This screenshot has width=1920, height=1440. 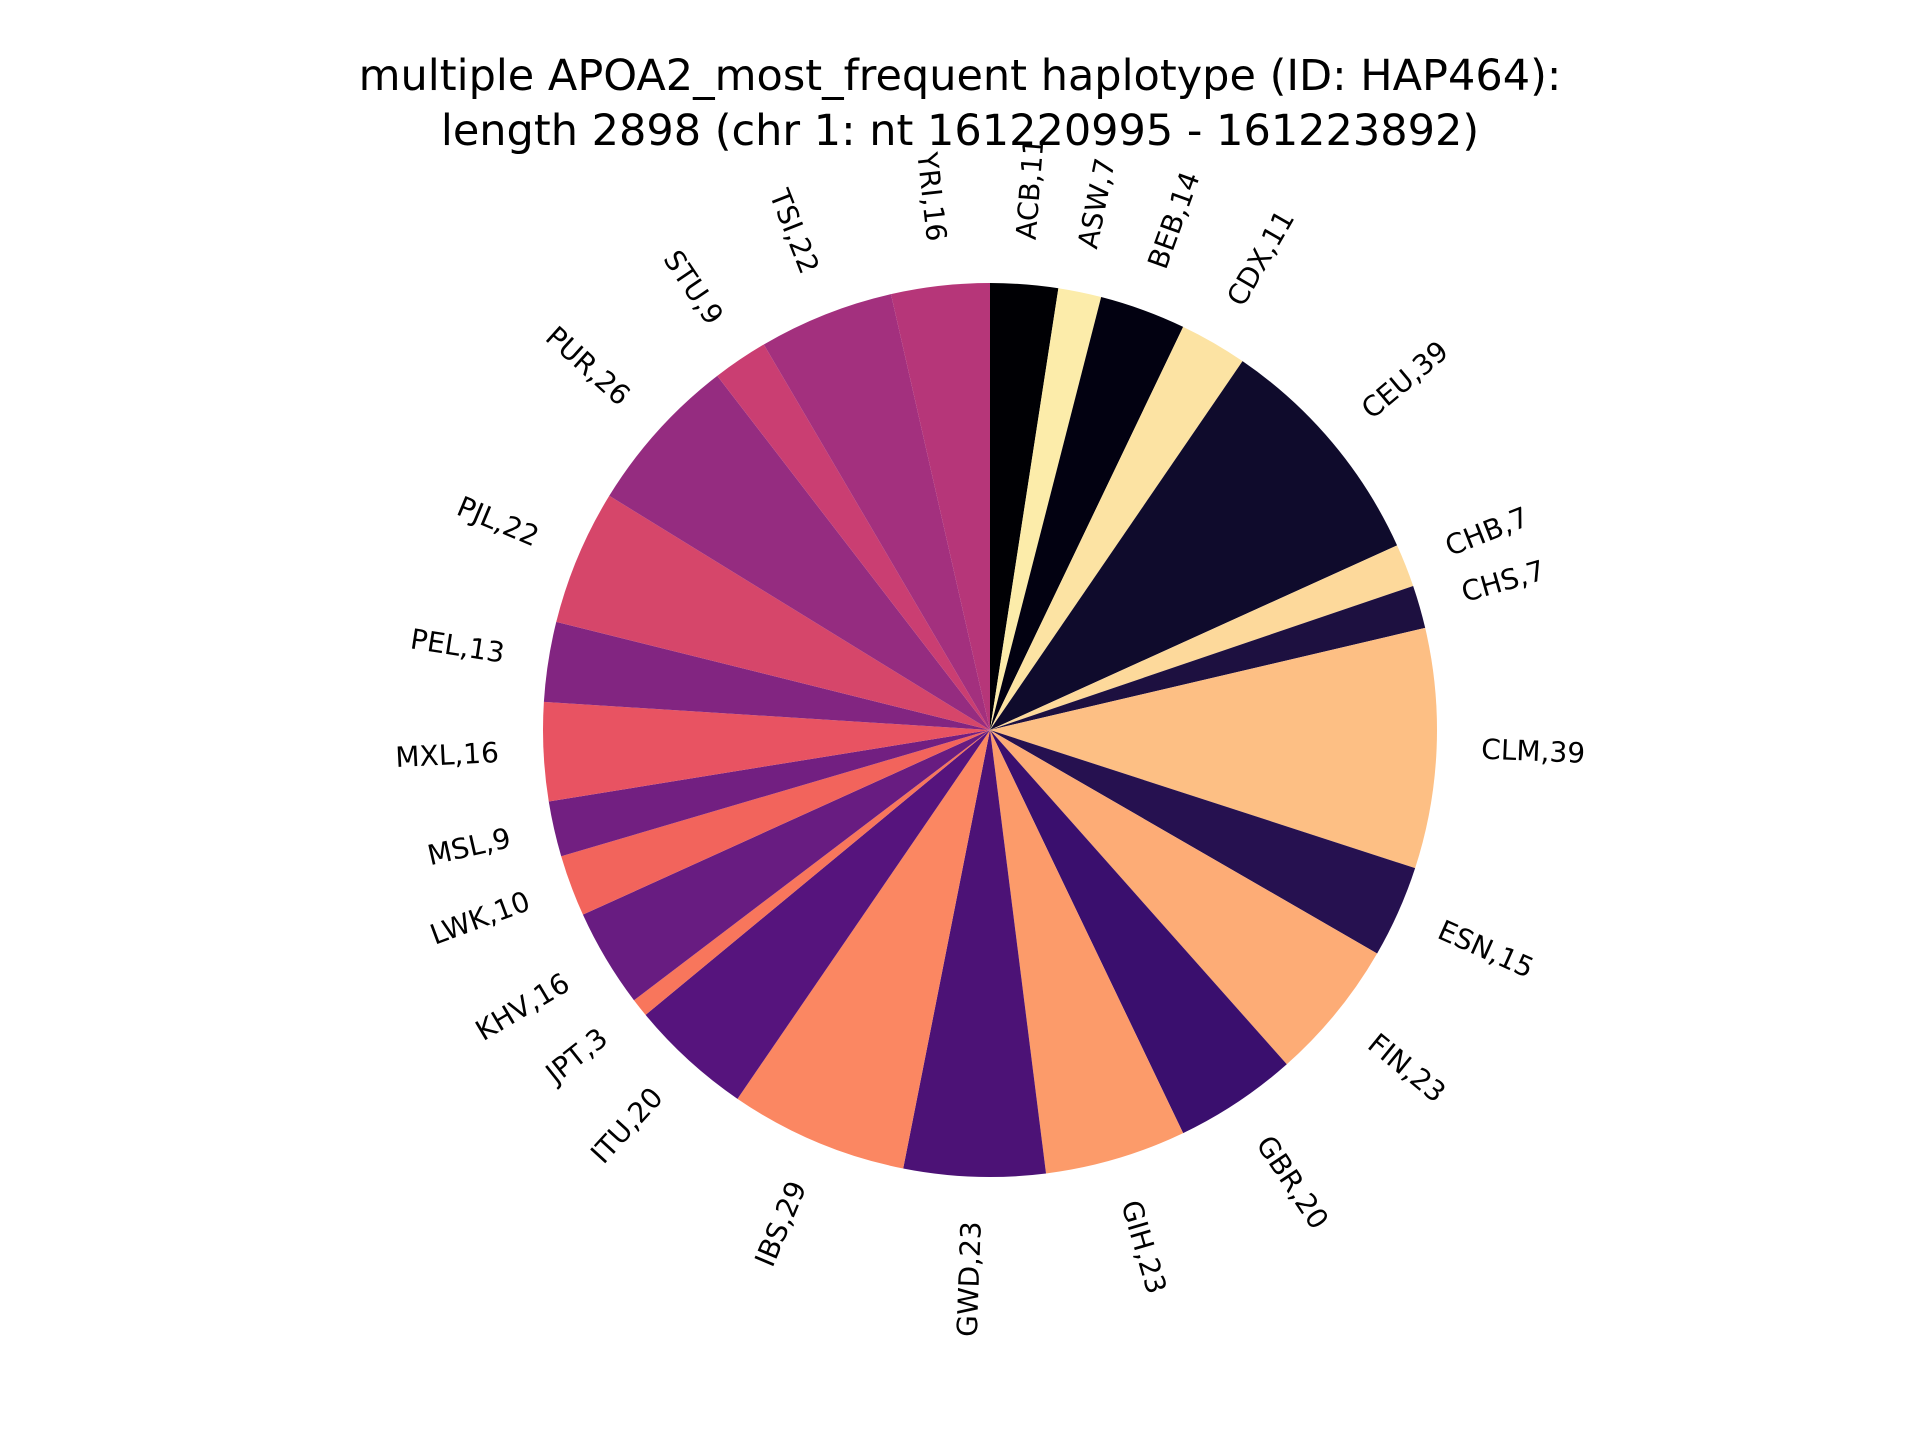 I want to click on slice-label-yri: YRI,16, so click(x=931, y=196).